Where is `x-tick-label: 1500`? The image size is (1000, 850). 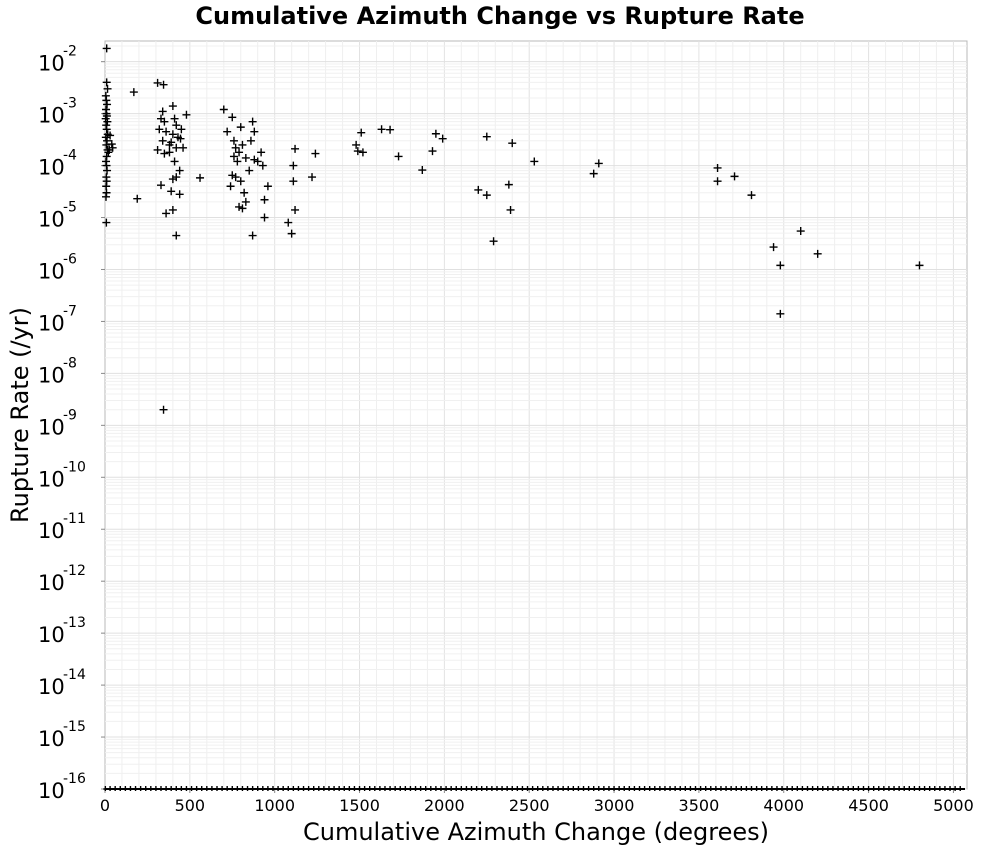 x-tick-label: 1500 is located at coordinates (359, 805).